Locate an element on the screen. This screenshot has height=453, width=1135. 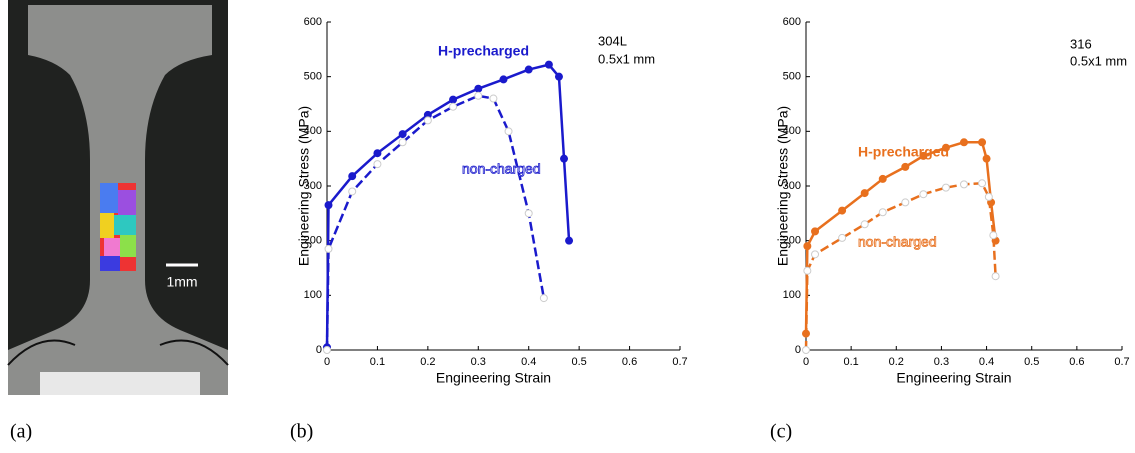
annotation: 304L is located at coordinates (612, 40).